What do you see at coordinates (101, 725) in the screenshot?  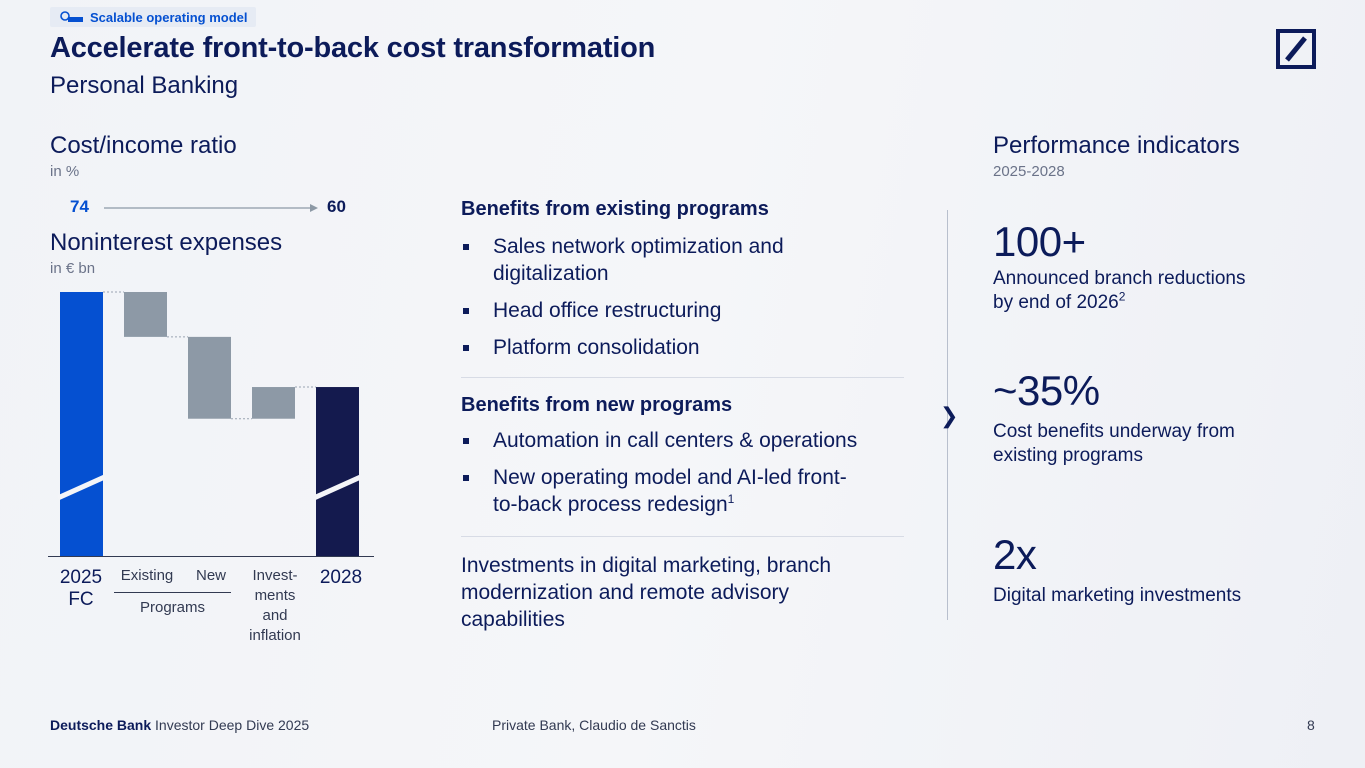 I see `footer-brand: Deutsche Bank` at bounding box center [101, 725].